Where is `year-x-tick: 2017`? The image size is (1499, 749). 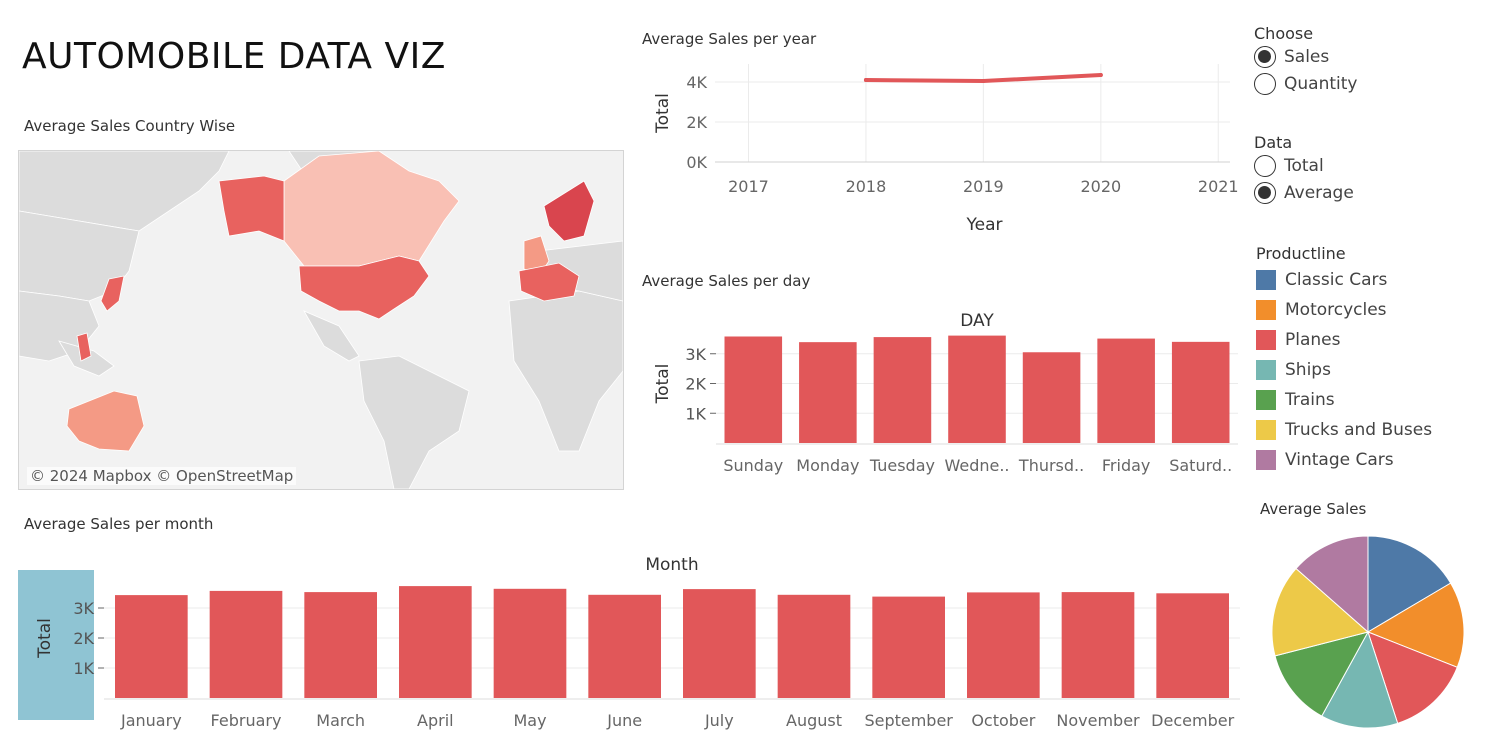
year-x-tick: 2017 is located at coordinates (748, 186).